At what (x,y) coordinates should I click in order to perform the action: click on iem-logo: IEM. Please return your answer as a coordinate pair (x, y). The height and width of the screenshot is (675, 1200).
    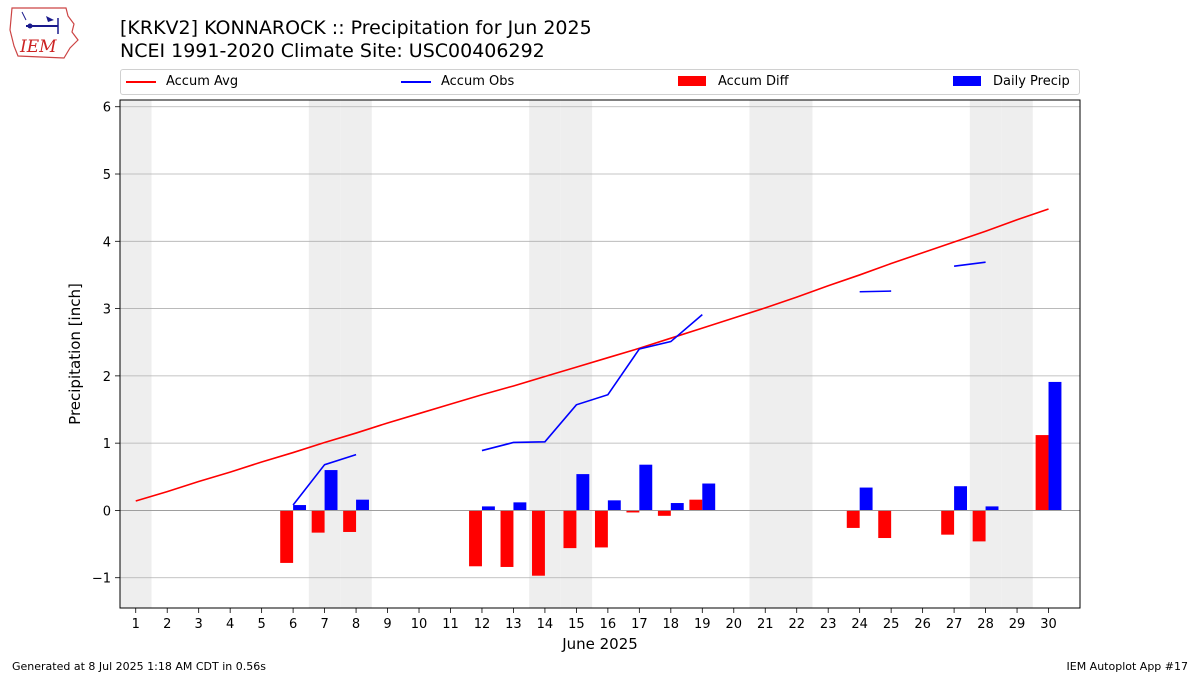
    Looking at the image, I should click on (44, 33).